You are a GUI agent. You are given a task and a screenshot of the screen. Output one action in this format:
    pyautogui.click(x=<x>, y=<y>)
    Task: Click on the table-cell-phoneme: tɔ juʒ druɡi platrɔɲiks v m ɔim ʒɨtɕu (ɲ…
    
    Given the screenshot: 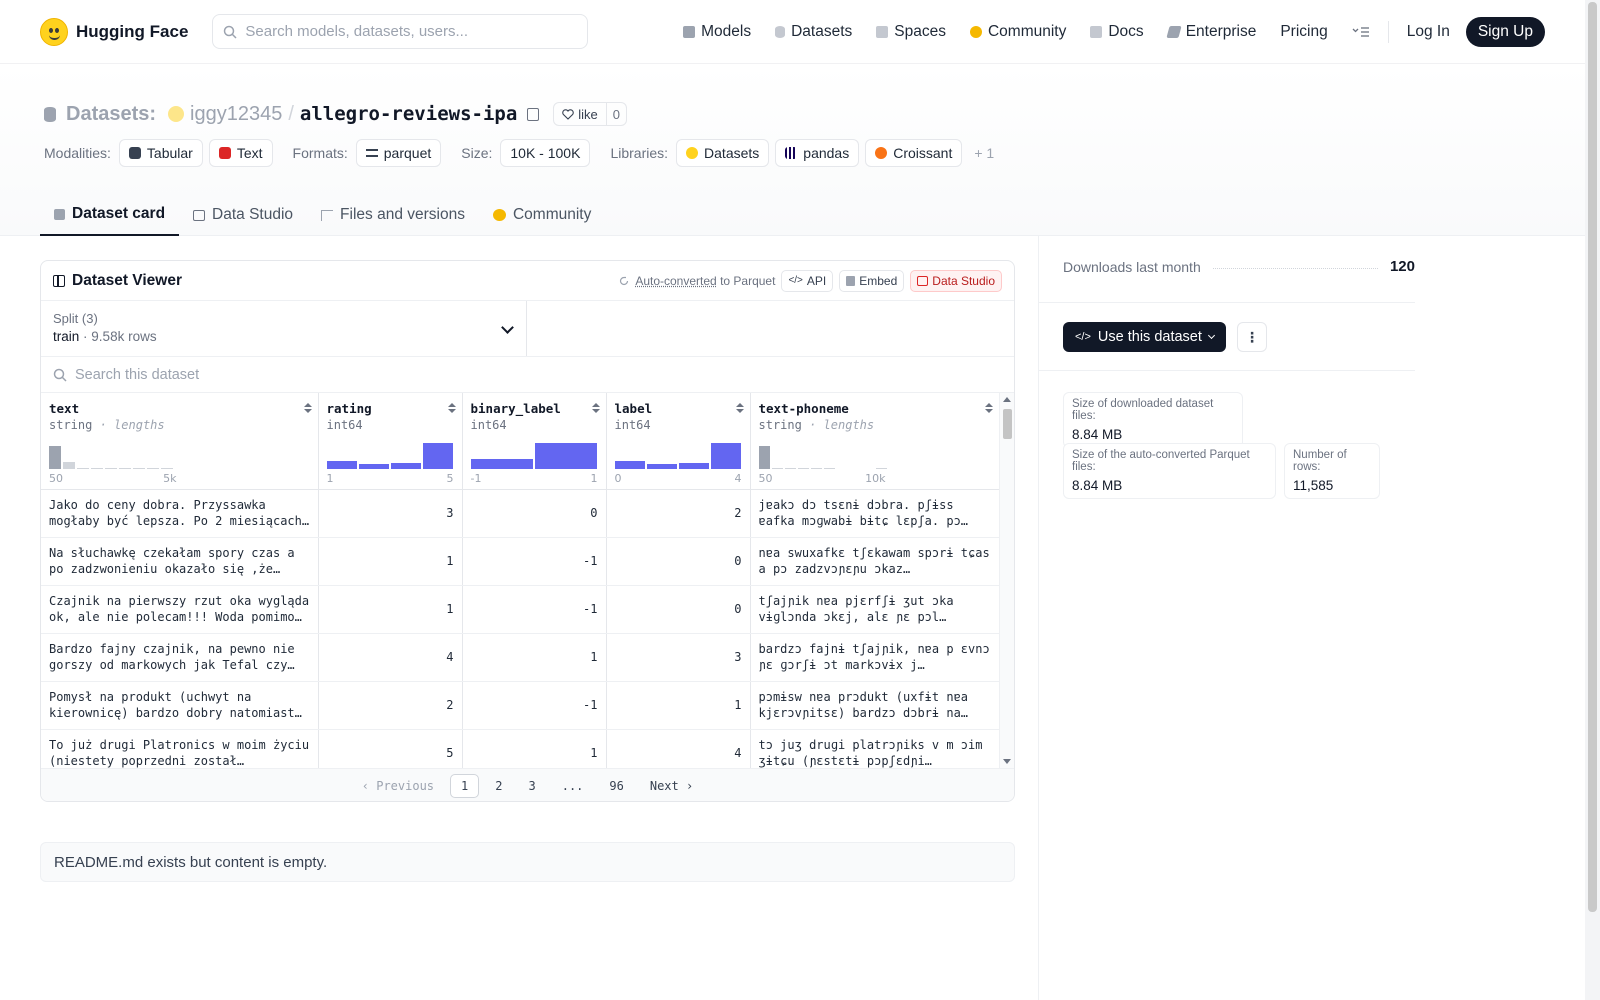 What is the action you would take?
    pyautogui.click(x=875, y=748)
    